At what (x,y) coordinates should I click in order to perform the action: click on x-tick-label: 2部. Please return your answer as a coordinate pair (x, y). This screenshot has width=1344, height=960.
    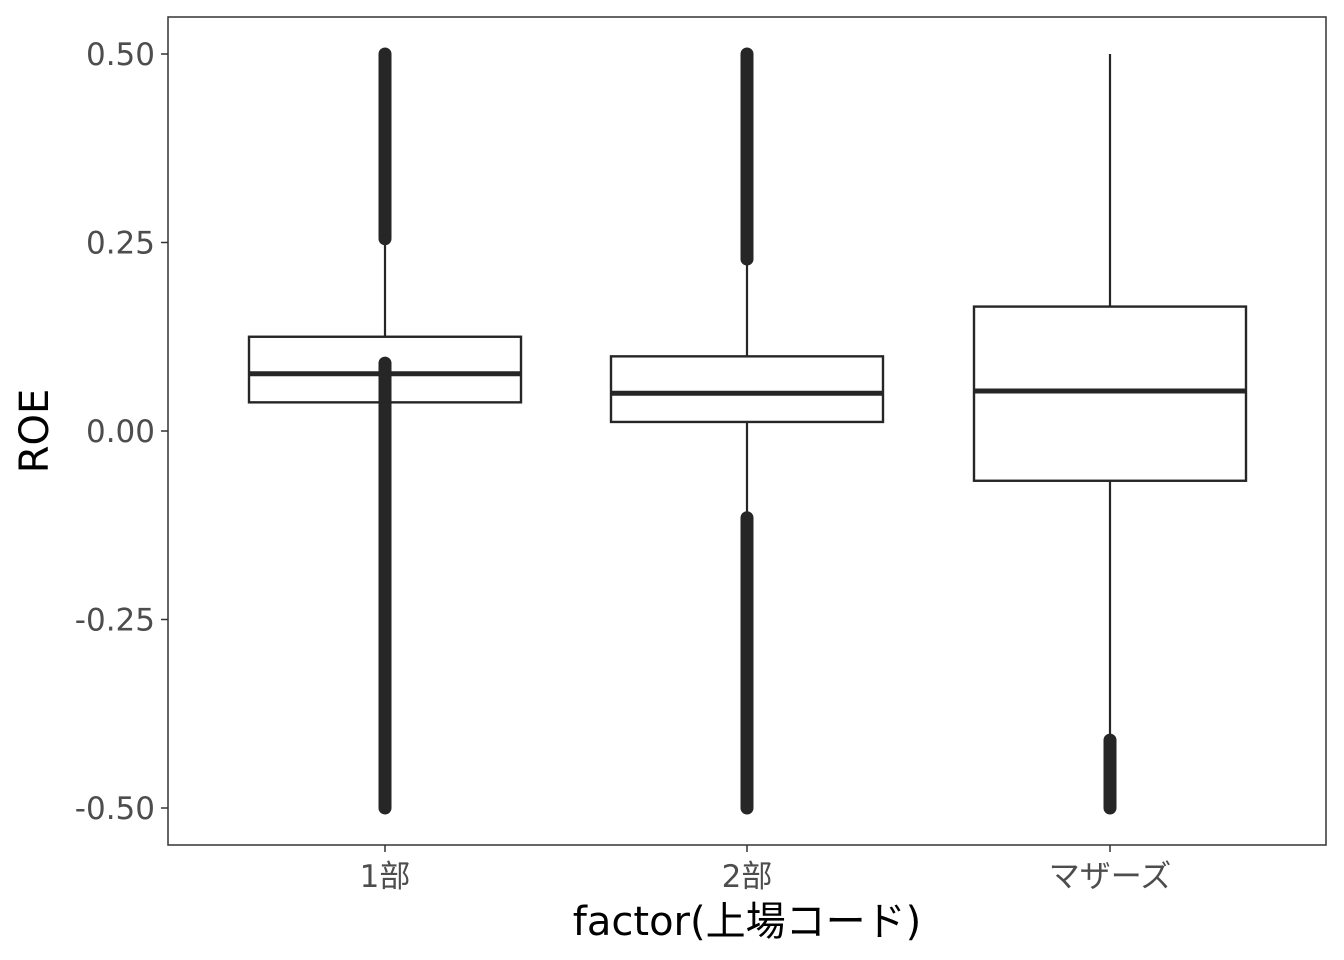
    Looking at the image, I should click on (747, 877).